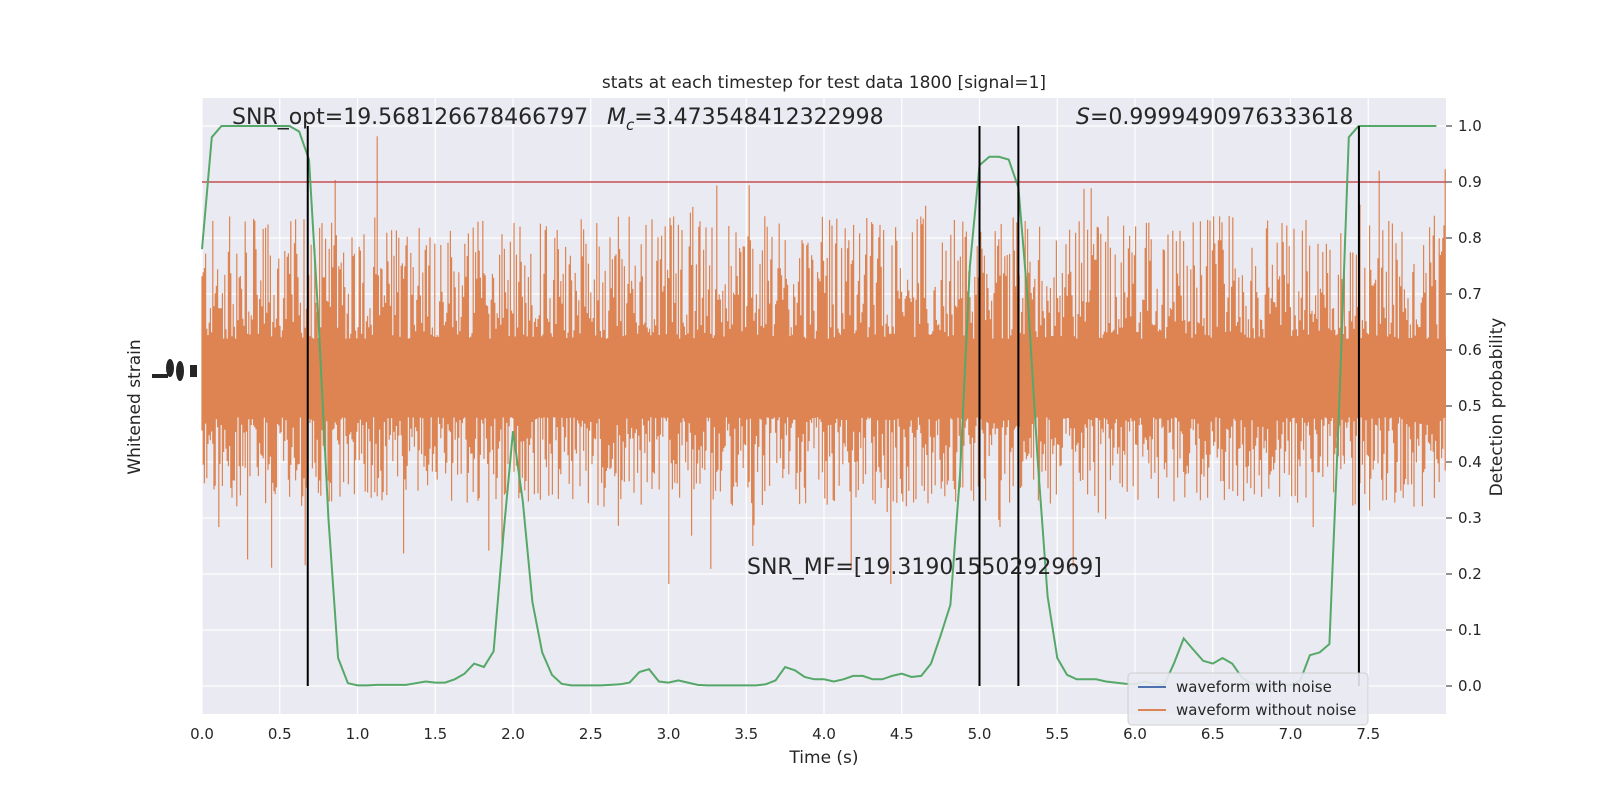 The height and width of the screenshot is (800, 1600). I want to click on x-tick-label: 2.0, so click(513, 734).